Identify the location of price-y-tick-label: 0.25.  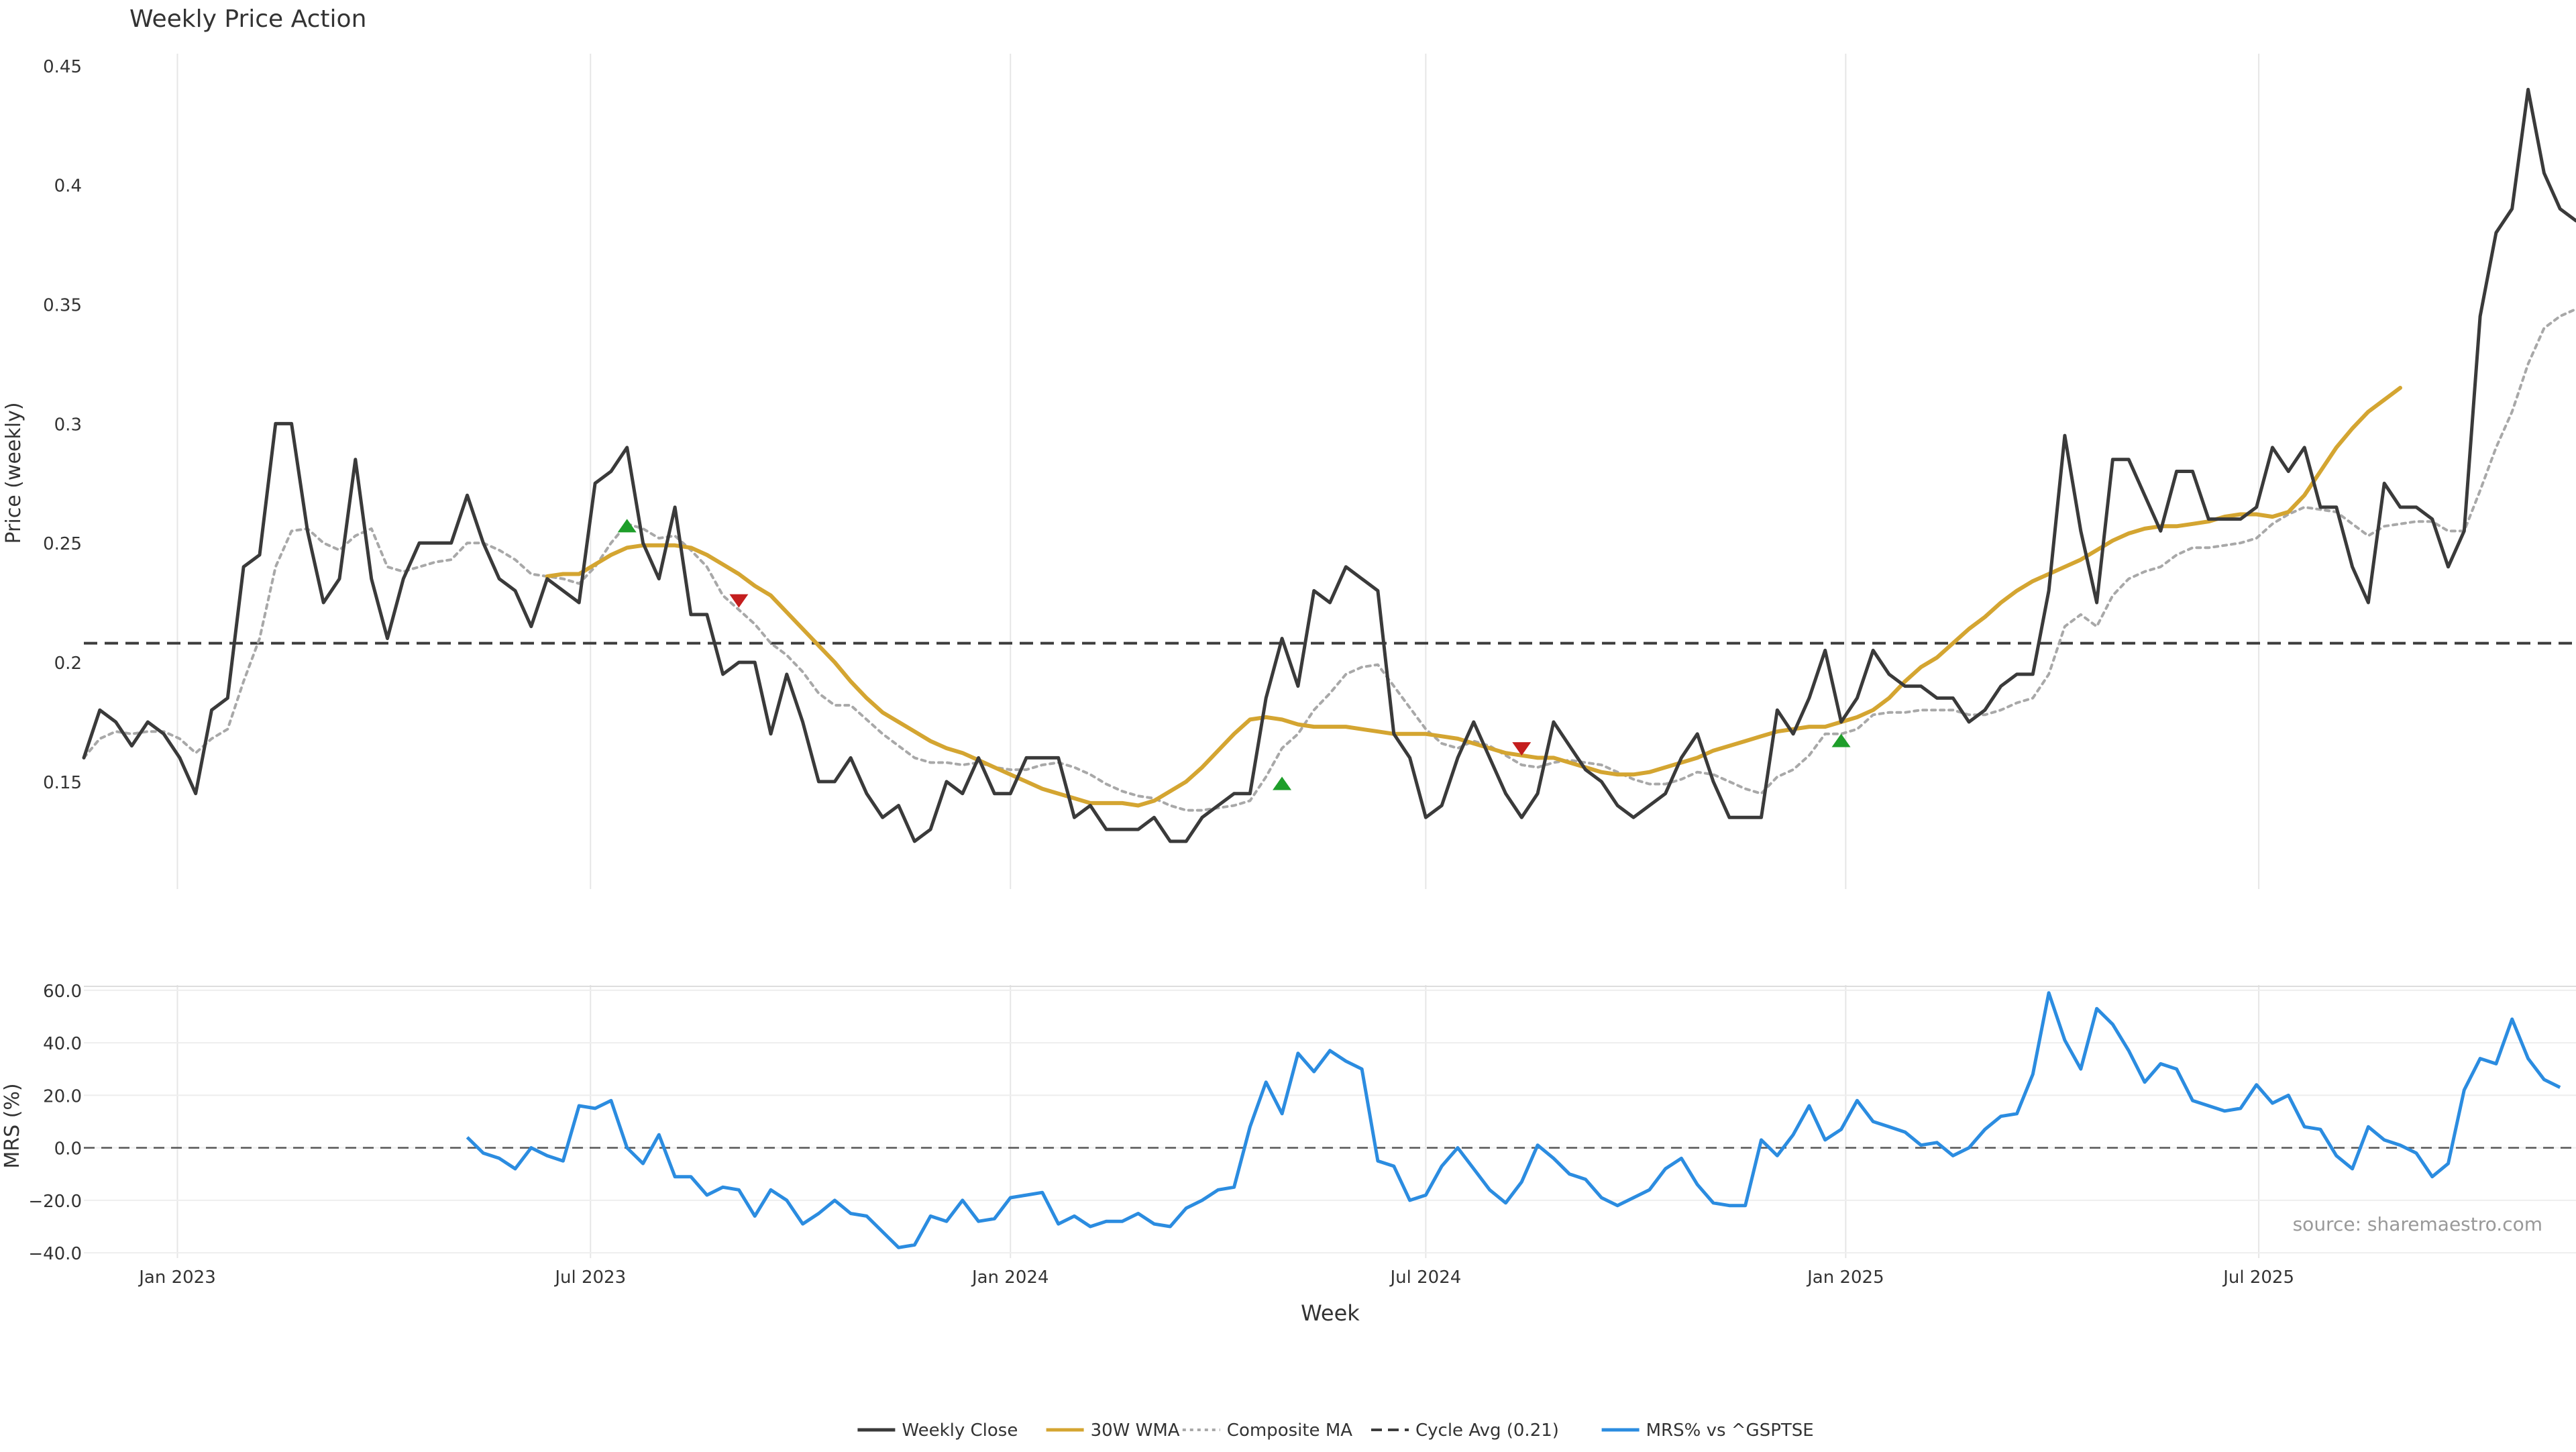
(62, 544).